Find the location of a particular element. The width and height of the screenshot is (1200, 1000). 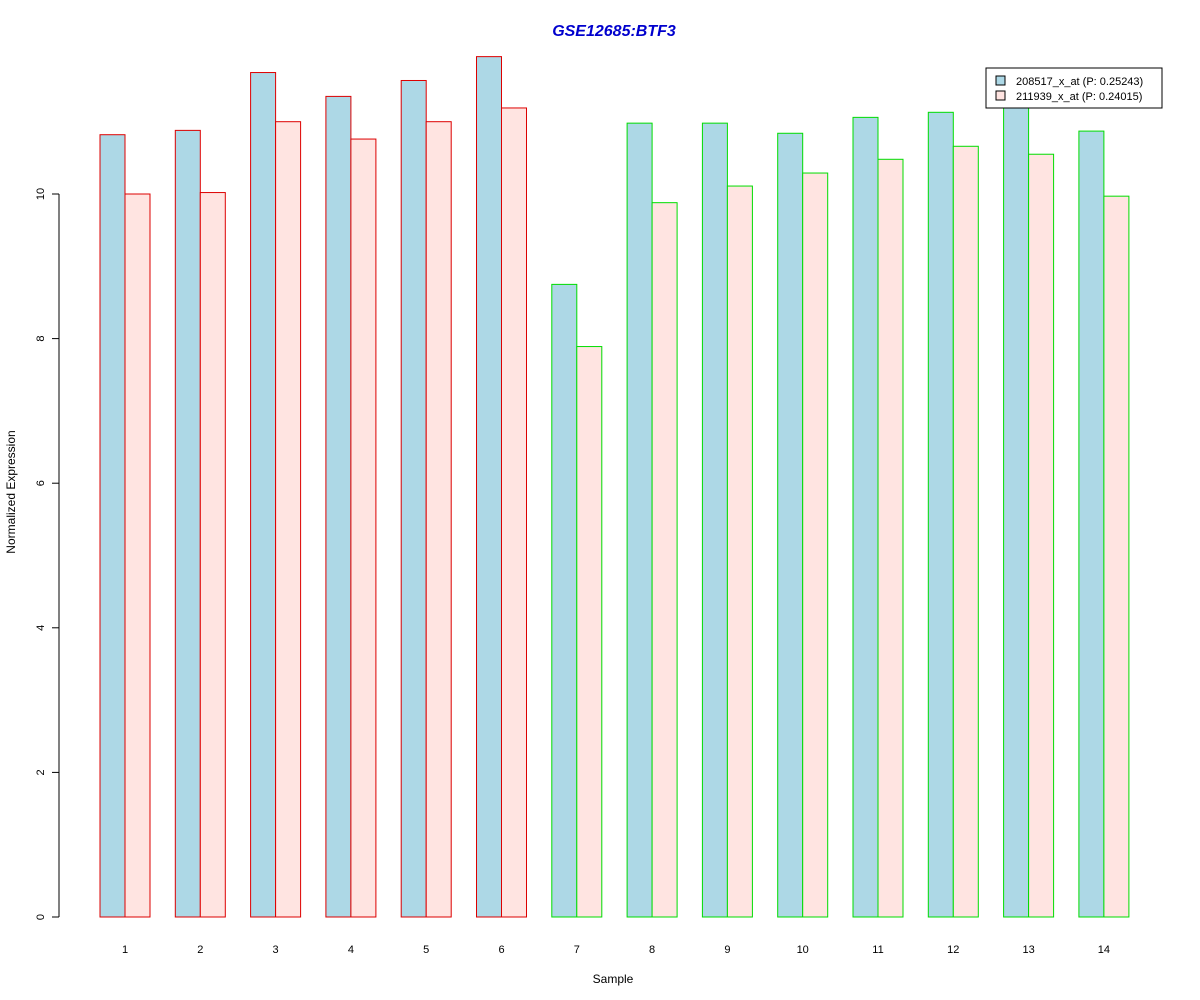

x-tick-label: 2 is located at coordinates (200, 950).